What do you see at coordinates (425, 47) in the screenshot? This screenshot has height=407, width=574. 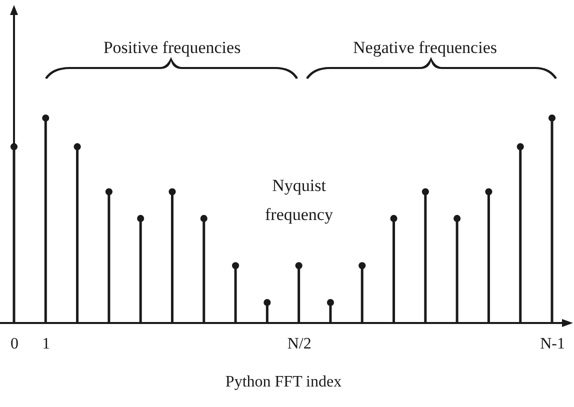 I see `text: Negative frequencies` at bounding box center [425, 47].